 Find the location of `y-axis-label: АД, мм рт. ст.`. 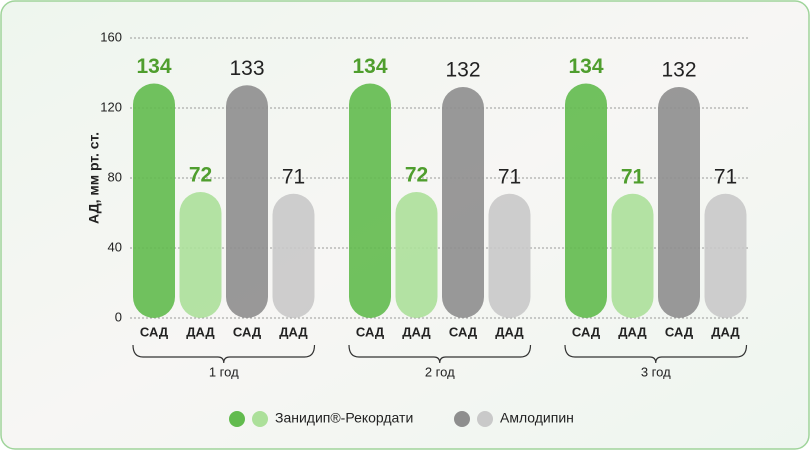

y-axis-label: АД, мм рт. ст. is located at coordinates (94, 178).